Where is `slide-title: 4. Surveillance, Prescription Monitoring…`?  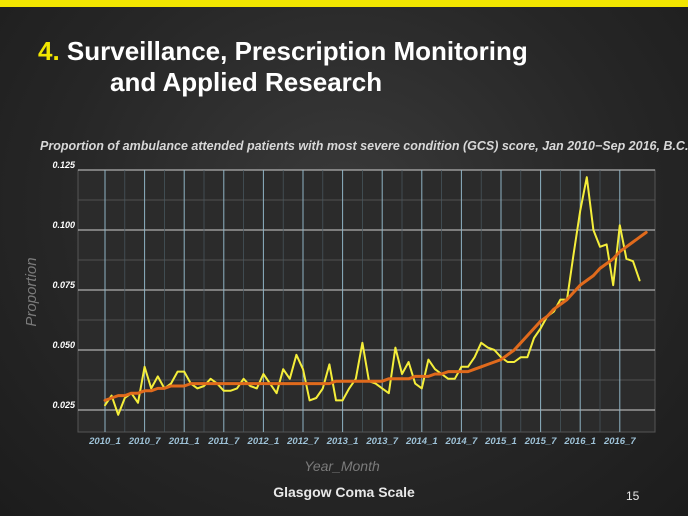 slide-title: 4. Surveillance, Prescription Monitoring… is located at coordinates (283, 67).